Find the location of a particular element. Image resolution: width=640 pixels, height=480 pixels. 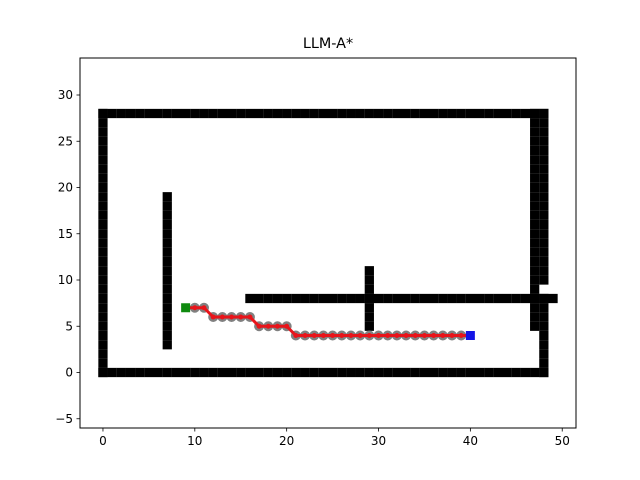

y-tick-label: 0 is located at coordinates (69, 373).